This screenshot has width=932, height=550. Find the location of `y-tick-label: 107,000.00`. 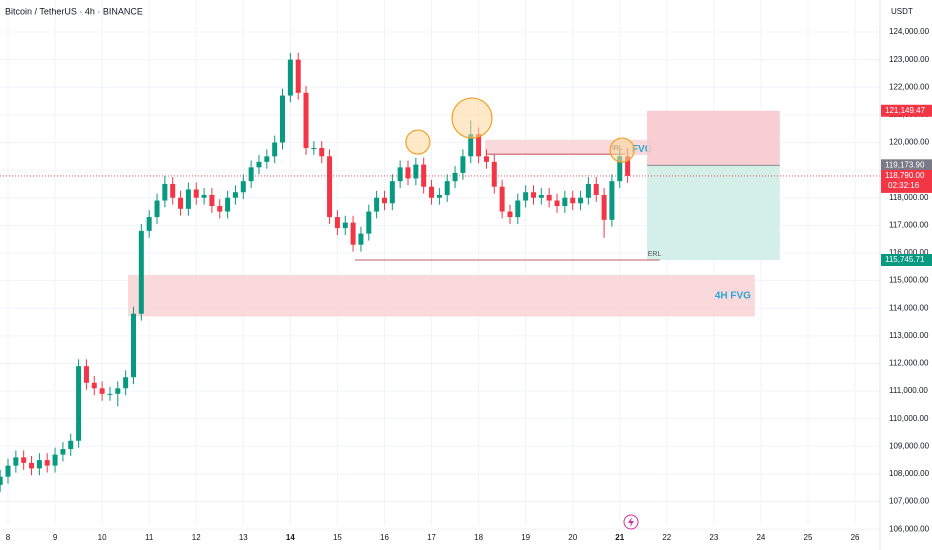

y-tick-label: 107,000.00 is located at coordinates (909, 501).